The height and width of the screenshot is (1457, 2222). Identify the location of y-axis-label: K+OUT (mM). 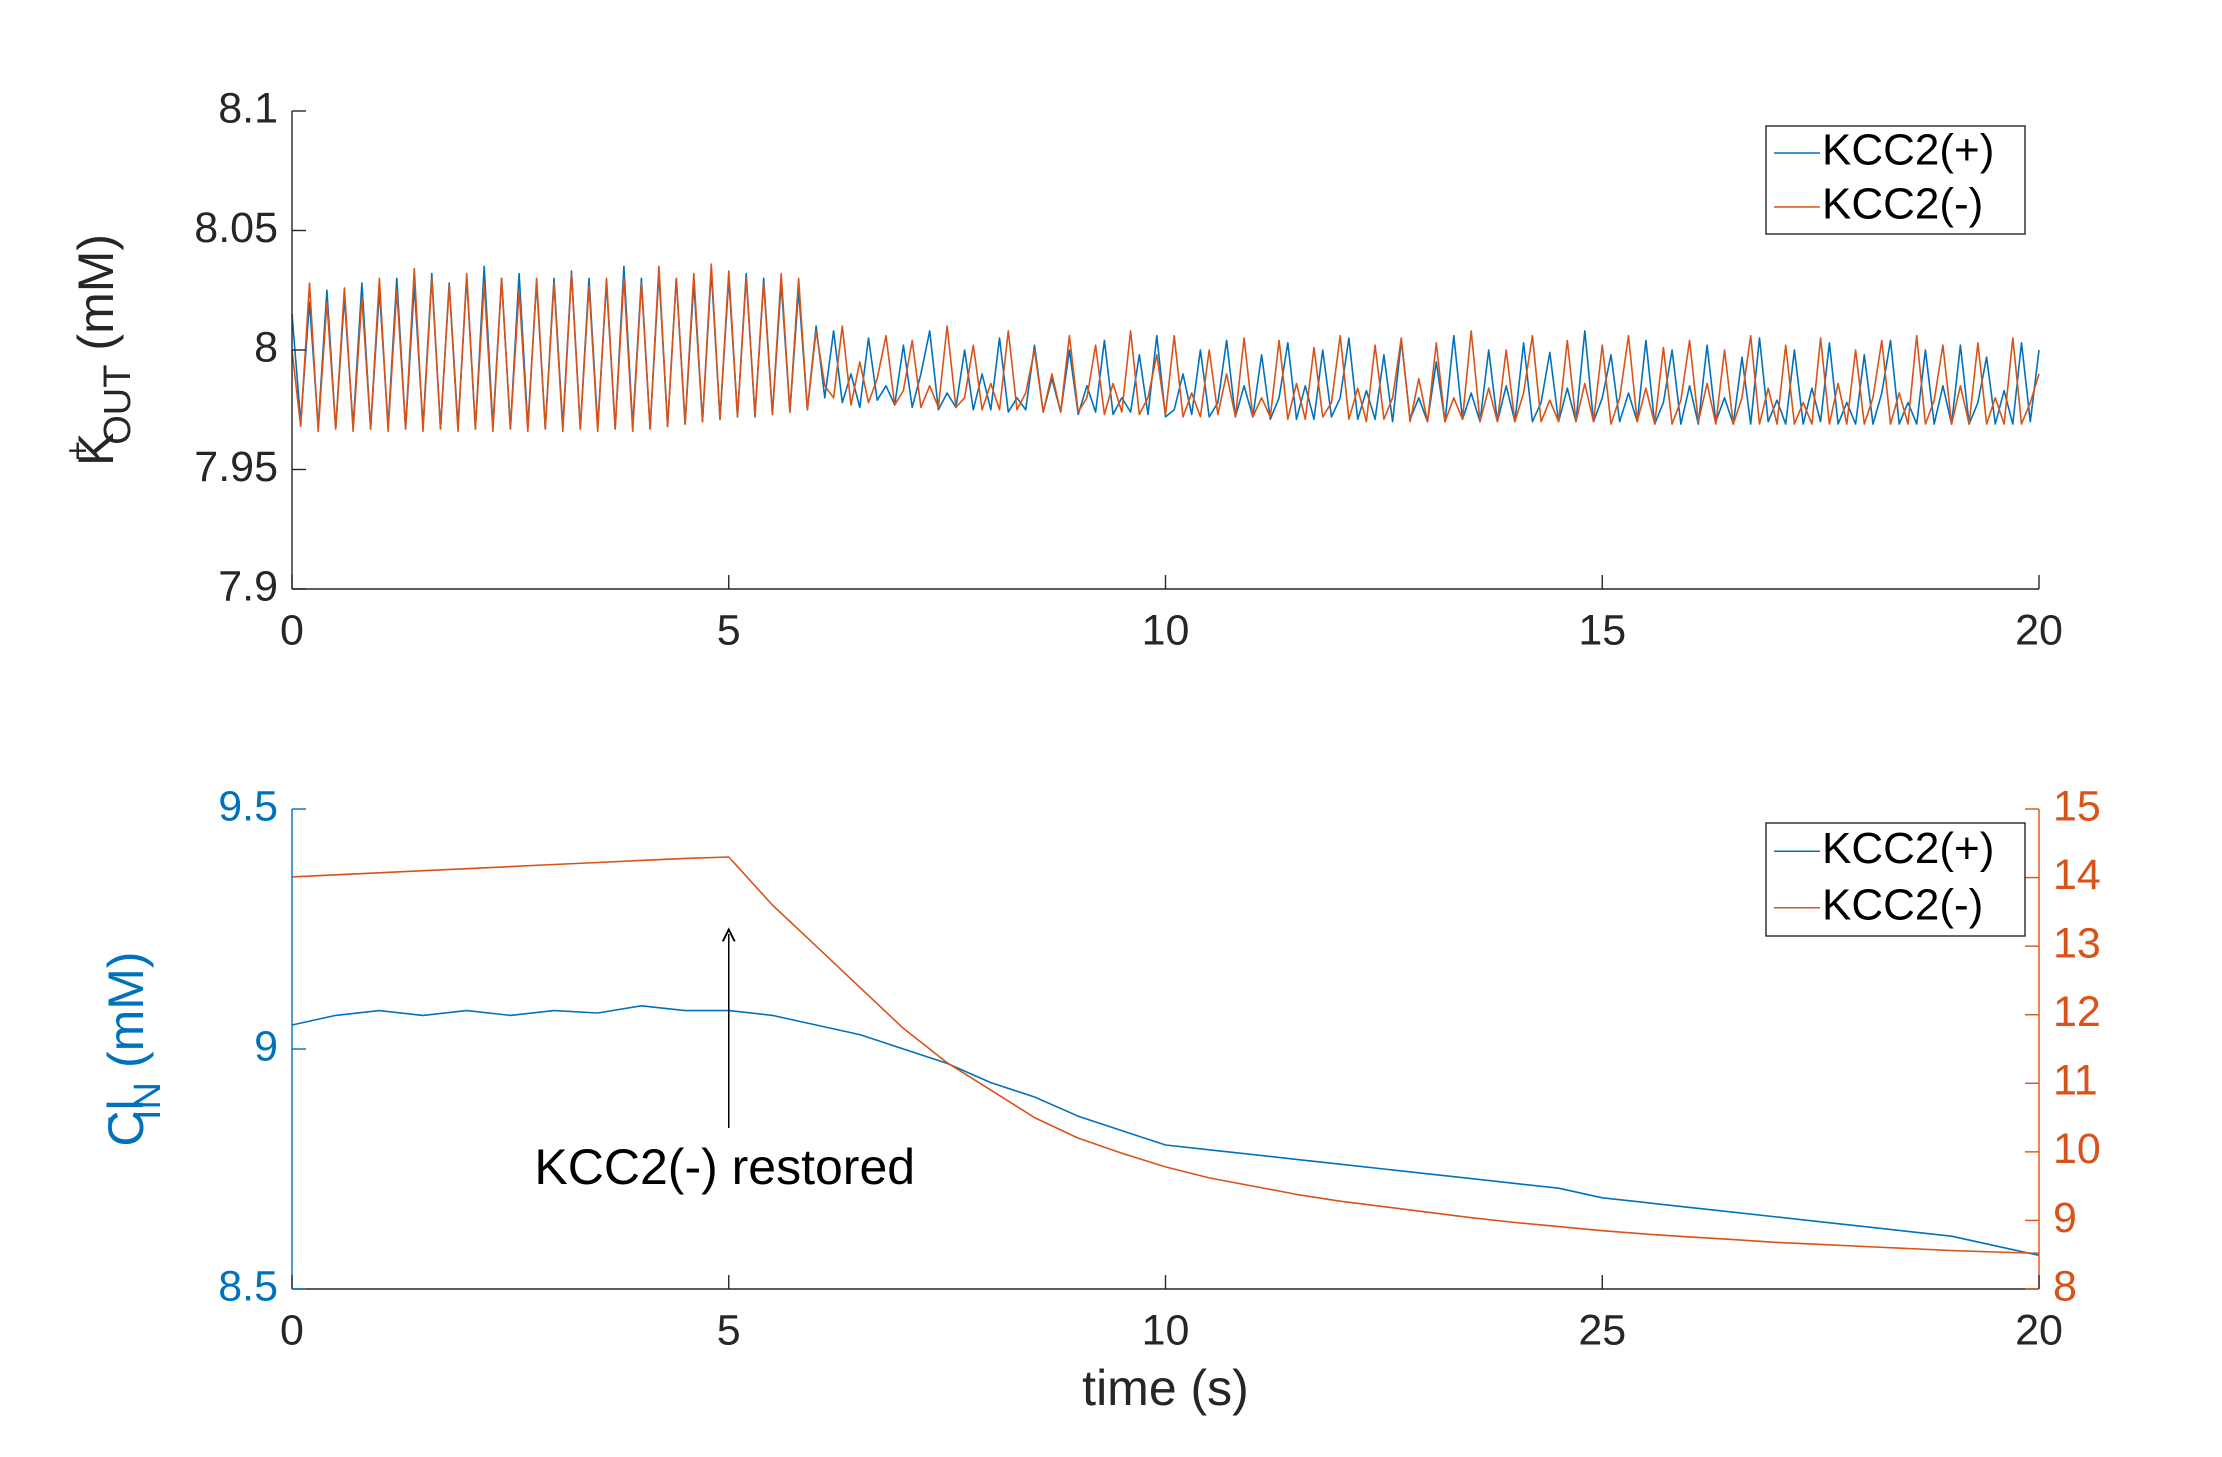
(99, 350).